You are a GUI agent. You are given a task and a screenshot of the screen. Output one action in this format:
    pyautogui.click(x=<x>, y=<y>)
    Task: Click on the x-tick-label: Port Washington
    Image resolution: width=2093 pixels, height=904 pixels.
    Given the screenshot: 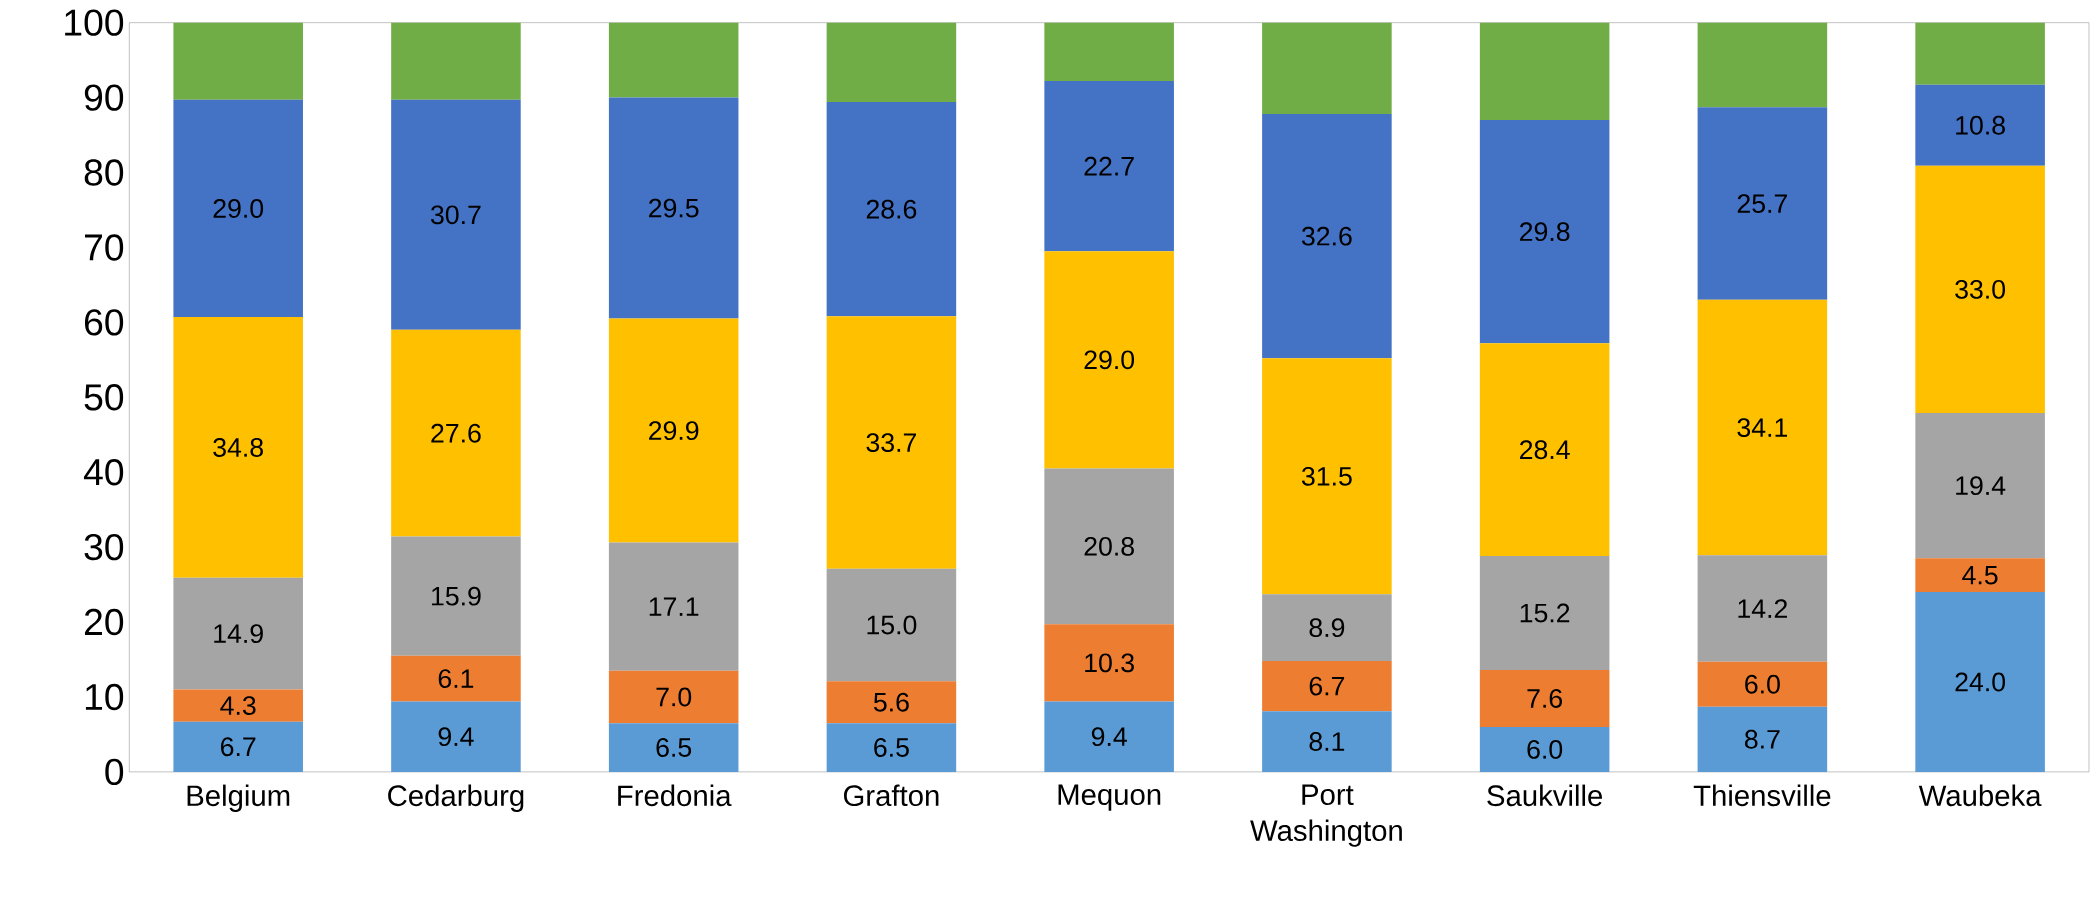 What is the action you would take?
    pyautogui.click(x=1326, y=815)
    